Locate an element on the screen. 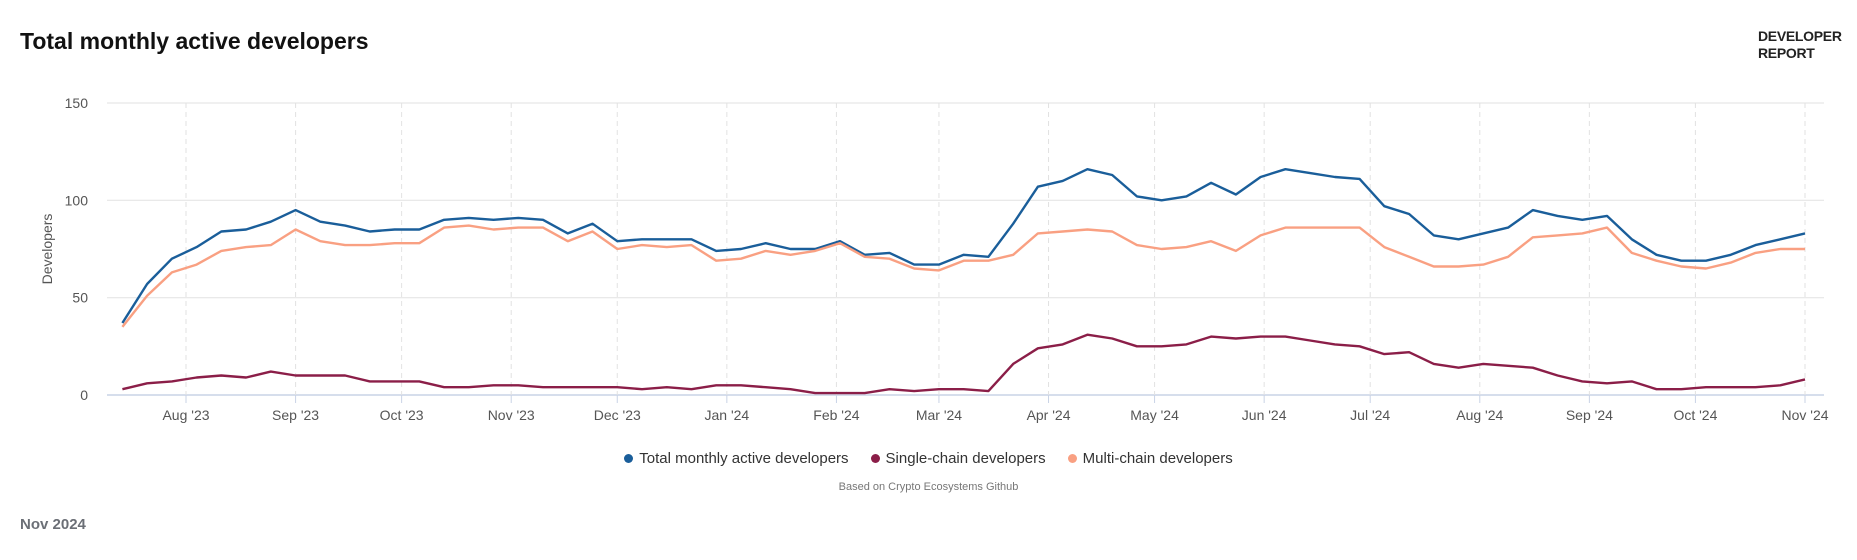  series-single-chain-line is located at coordinates (964, 364).